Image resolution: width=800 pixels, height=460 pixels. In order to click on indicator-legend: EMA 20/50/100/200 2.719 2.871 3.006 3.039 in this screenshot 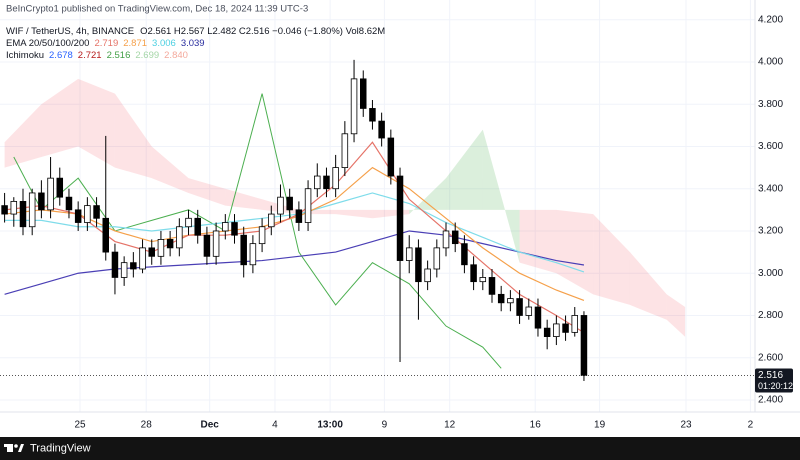, I will do `click(105, 43)`.